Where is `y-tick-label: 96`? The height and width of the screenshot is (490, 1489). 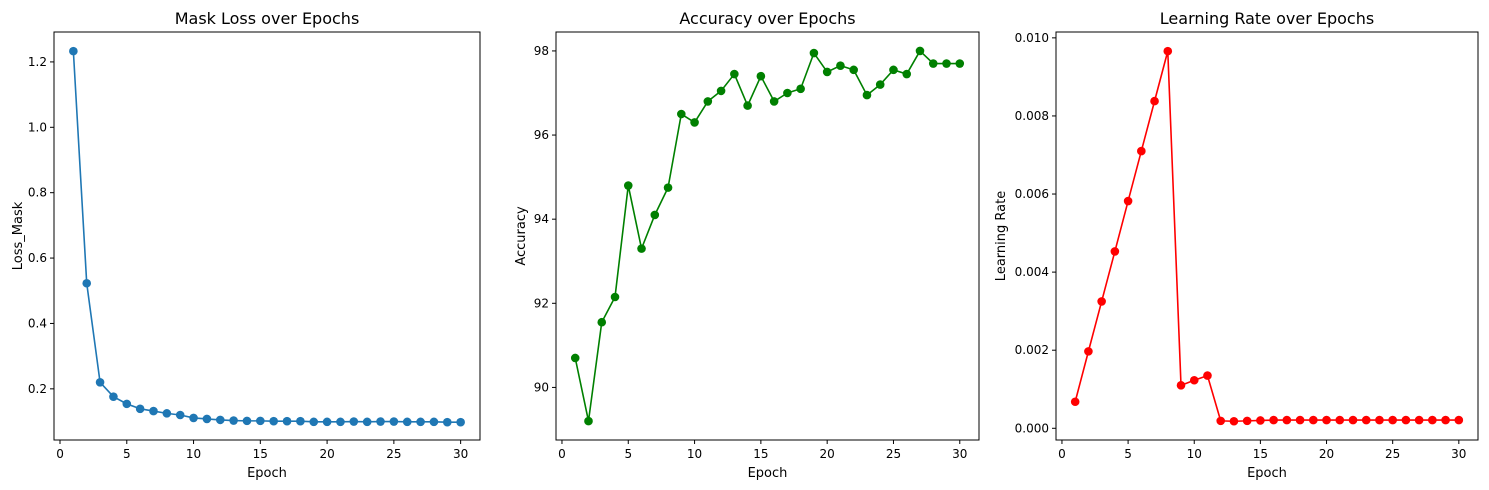 y-tick-label: 96 is located at coordinates (541, 135).